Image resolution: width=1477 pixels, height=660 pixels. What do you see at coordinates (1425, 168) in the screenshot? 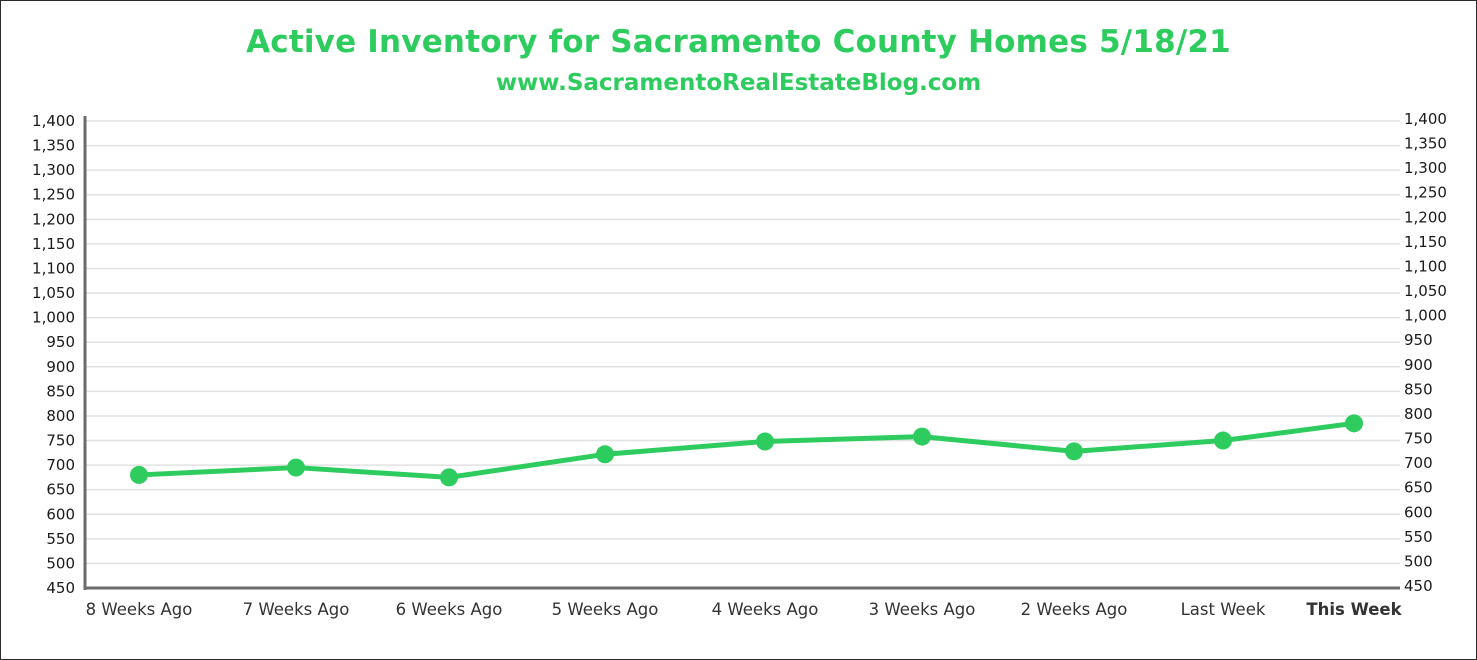
I see `y-tick-label-right: 1,300` at bounding box center [1425, 168].